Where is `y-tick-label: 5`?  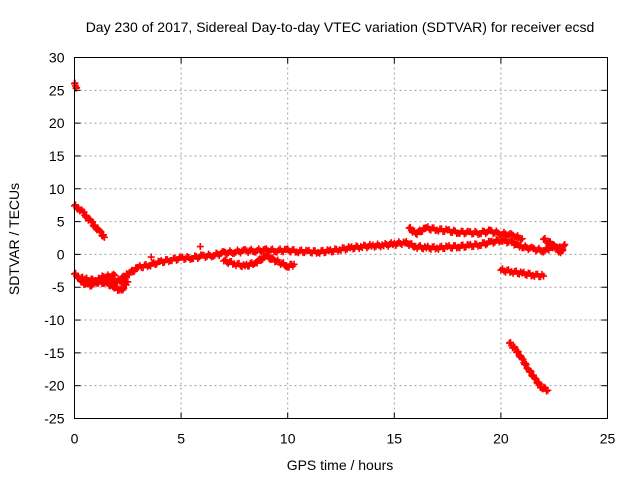 y-tick-label: 5 is located at coordinates (61, 222).